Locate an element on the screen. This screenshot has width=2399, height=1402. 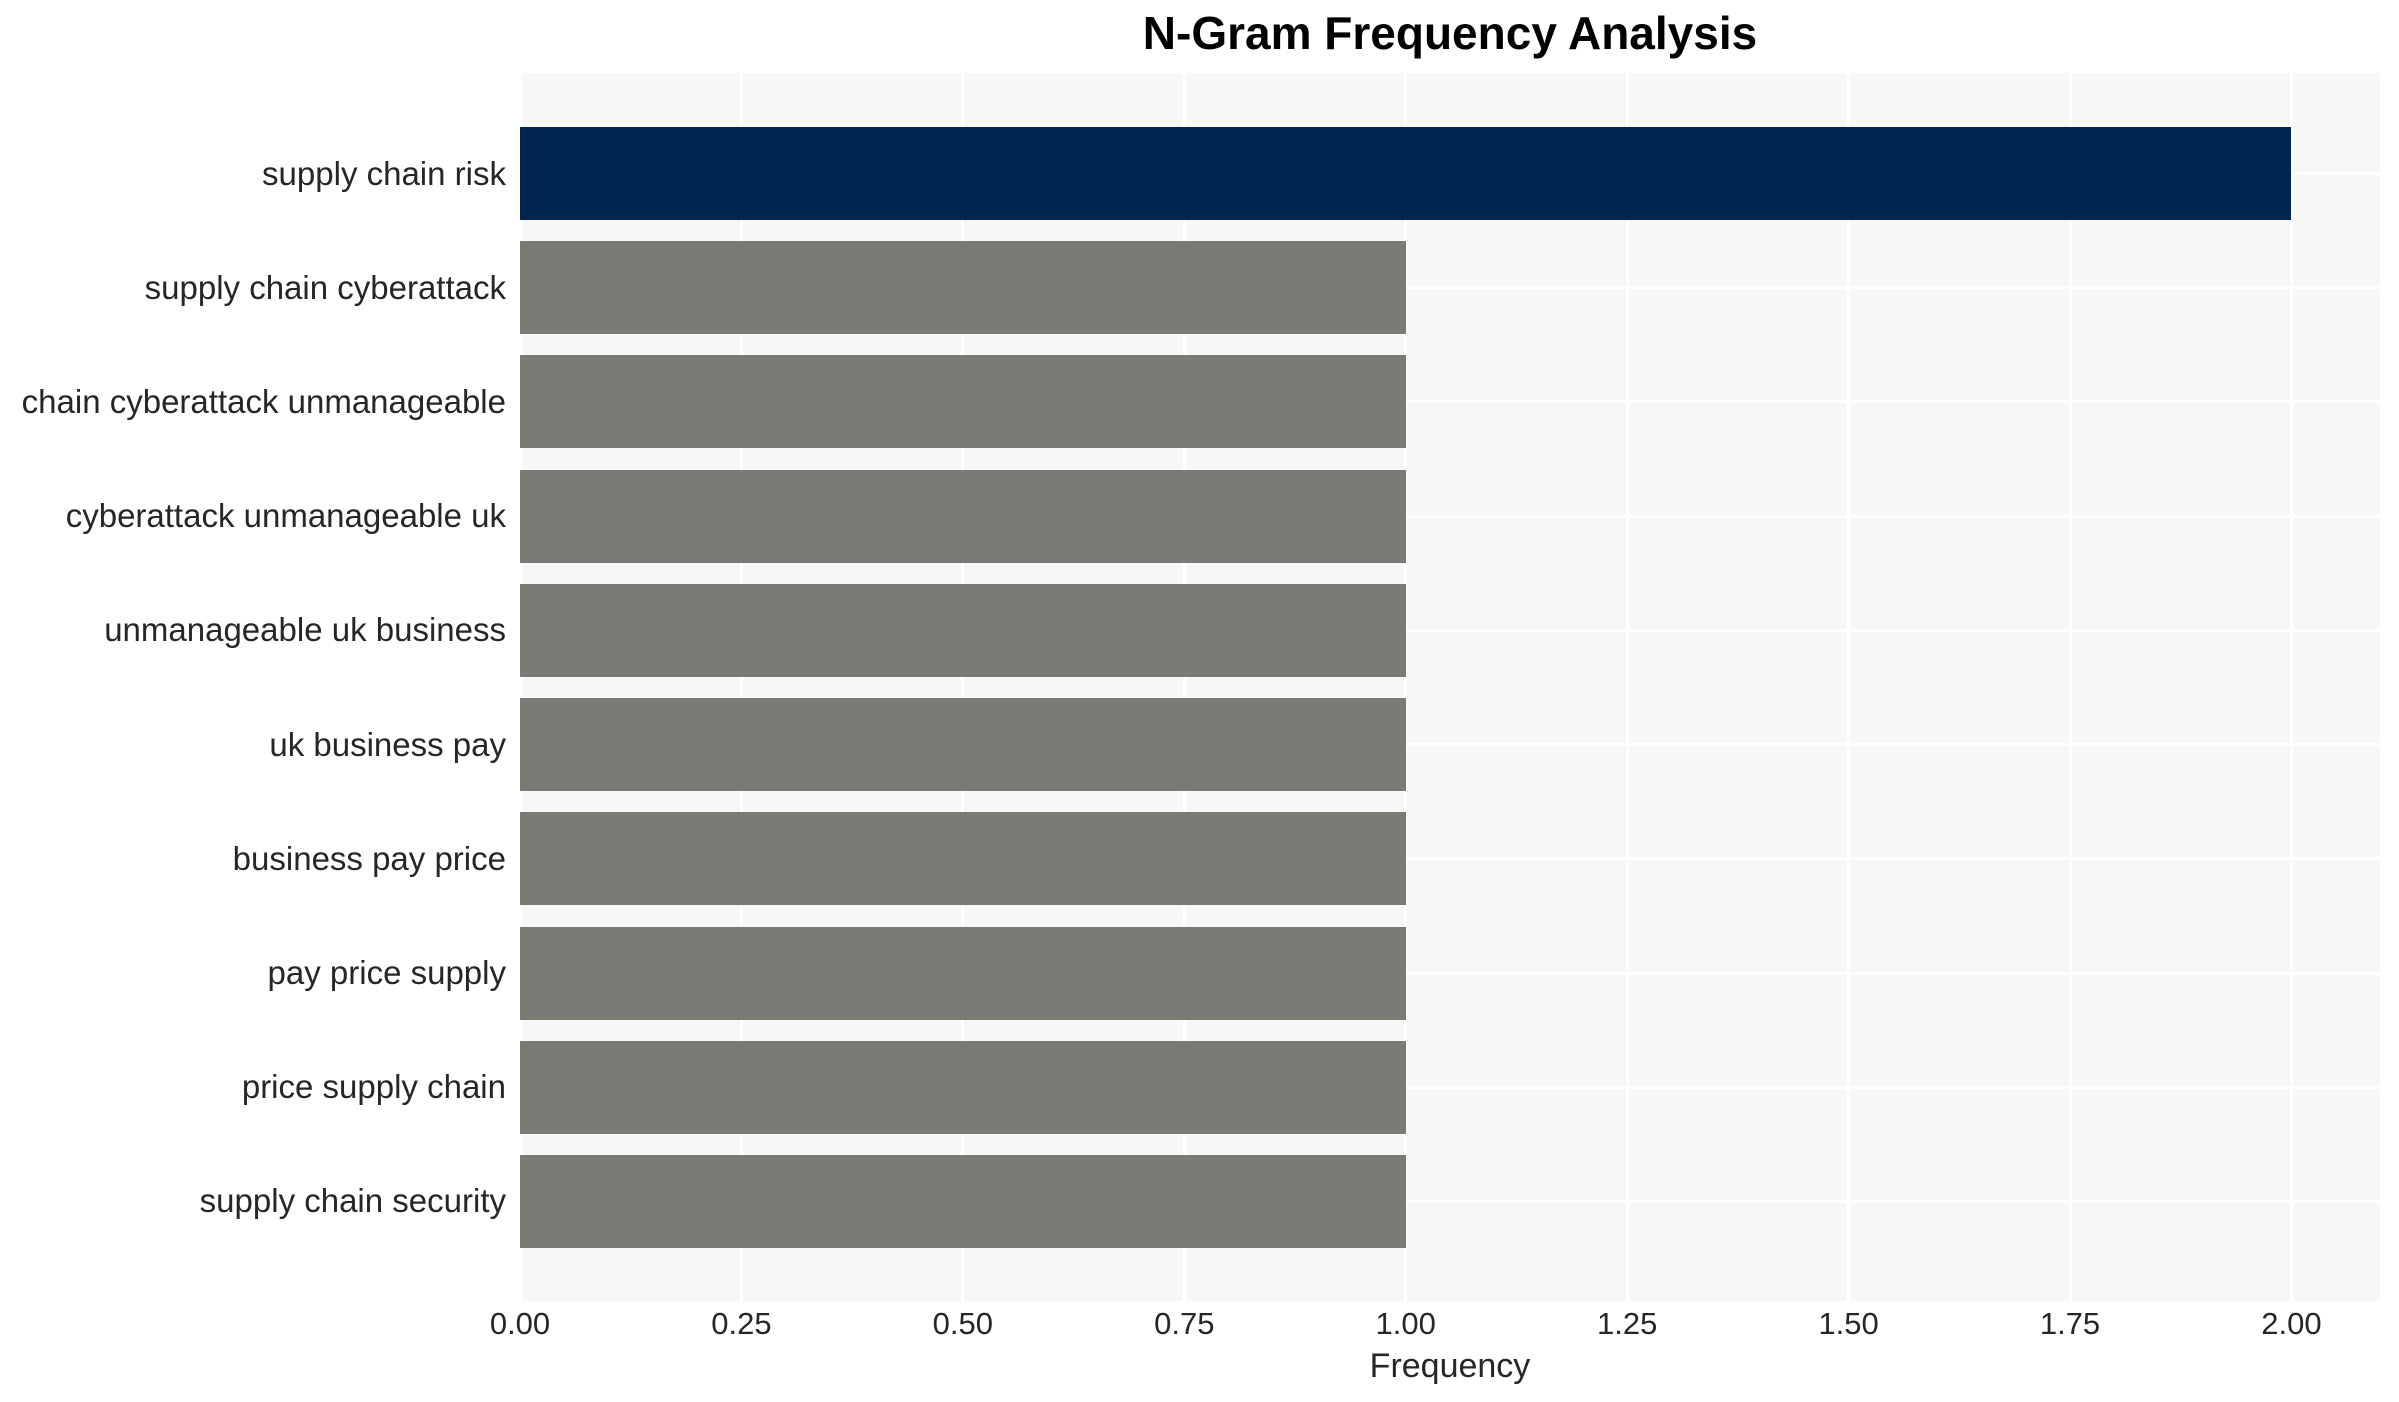
y-tick-label: chain cyberattack unmanageable is located at coordinates (263, 401).